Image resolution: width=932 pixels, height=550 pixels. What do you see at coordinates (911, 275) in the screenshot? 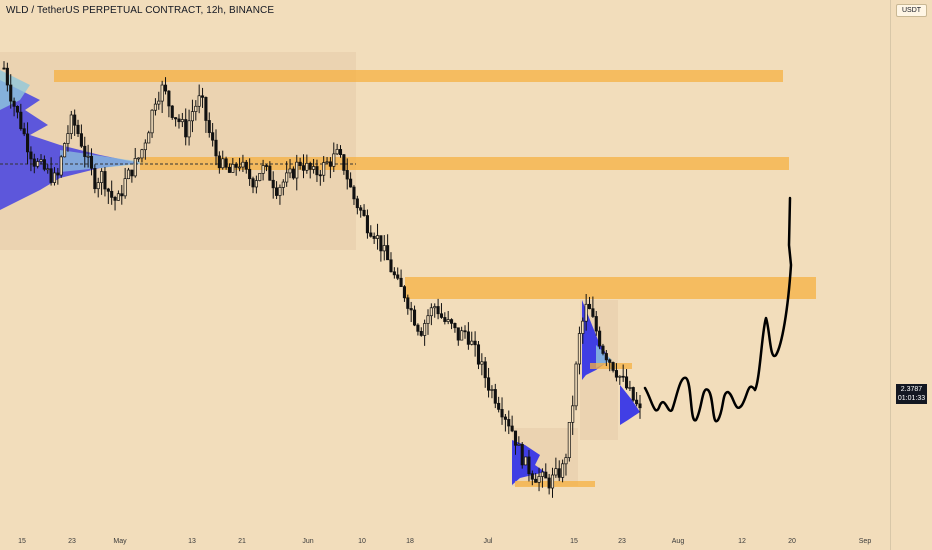
I see `price-axis-panel` at bounding box center [911, 275].